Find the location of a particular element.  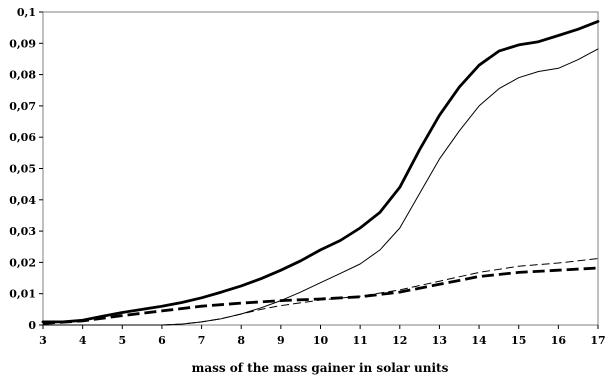

x-axis-ticks: 3 4 5 6 7 8 9 10 11 12 13 14 15 16 17 is located at coordinates (322, 336).